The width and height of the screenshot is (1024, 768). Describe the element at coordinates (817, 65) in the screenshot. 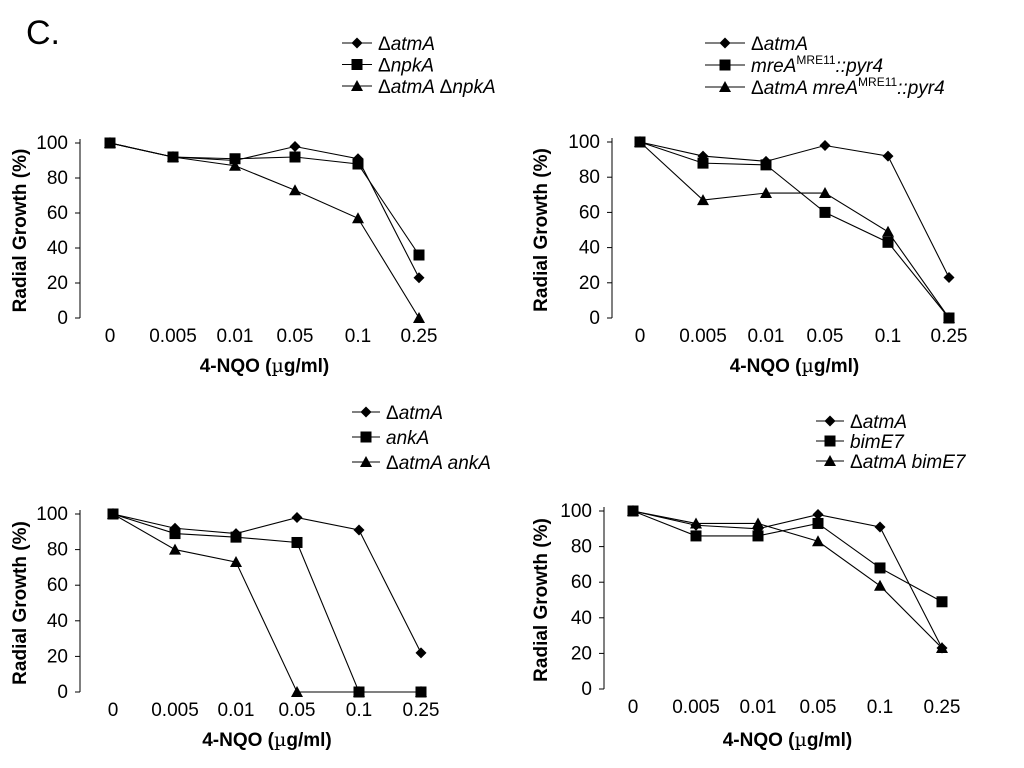

I see `legend-label: mreAMRE11::pyr4` at that location.